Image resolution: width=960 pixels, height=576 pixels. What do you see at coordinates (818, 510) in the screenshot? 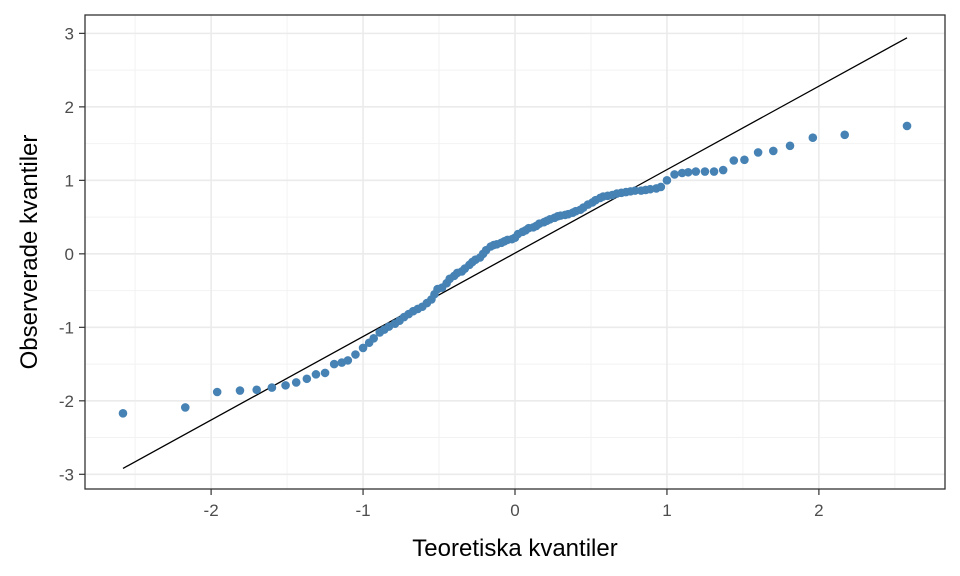
I see `x-tick-label: 2` at bounding box center [818, 510].